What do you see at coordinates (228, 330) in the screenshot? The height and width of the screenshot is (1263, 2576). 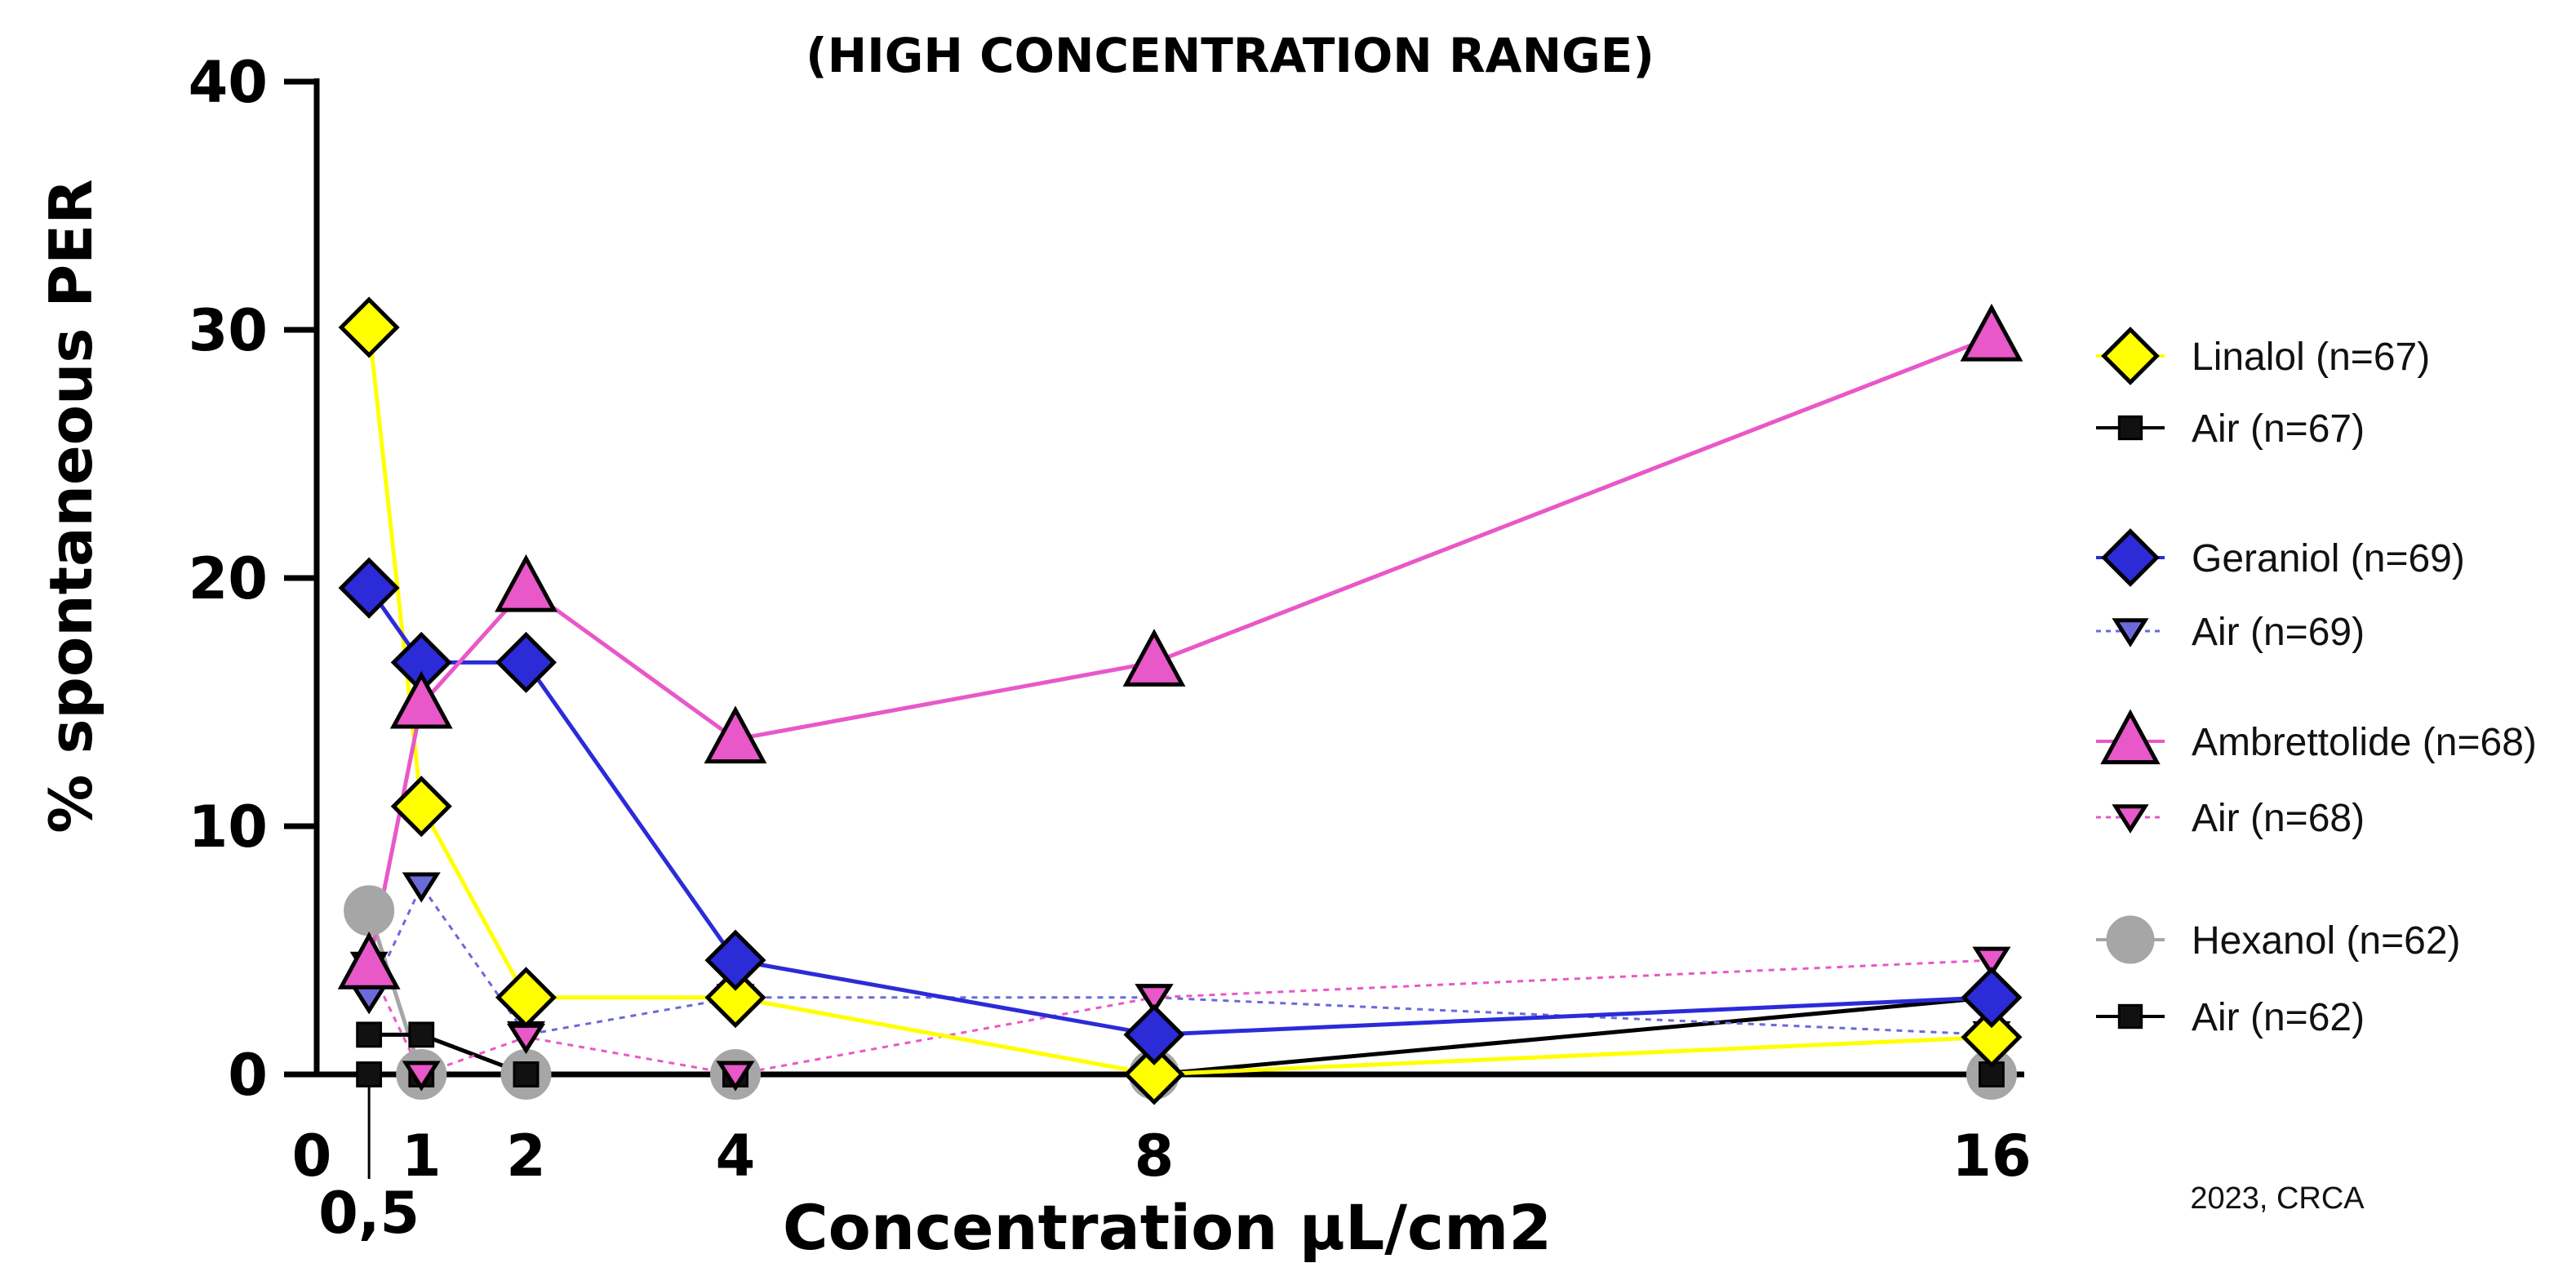 I see `y-tick-label: 30` at bounding box center [228, 330].